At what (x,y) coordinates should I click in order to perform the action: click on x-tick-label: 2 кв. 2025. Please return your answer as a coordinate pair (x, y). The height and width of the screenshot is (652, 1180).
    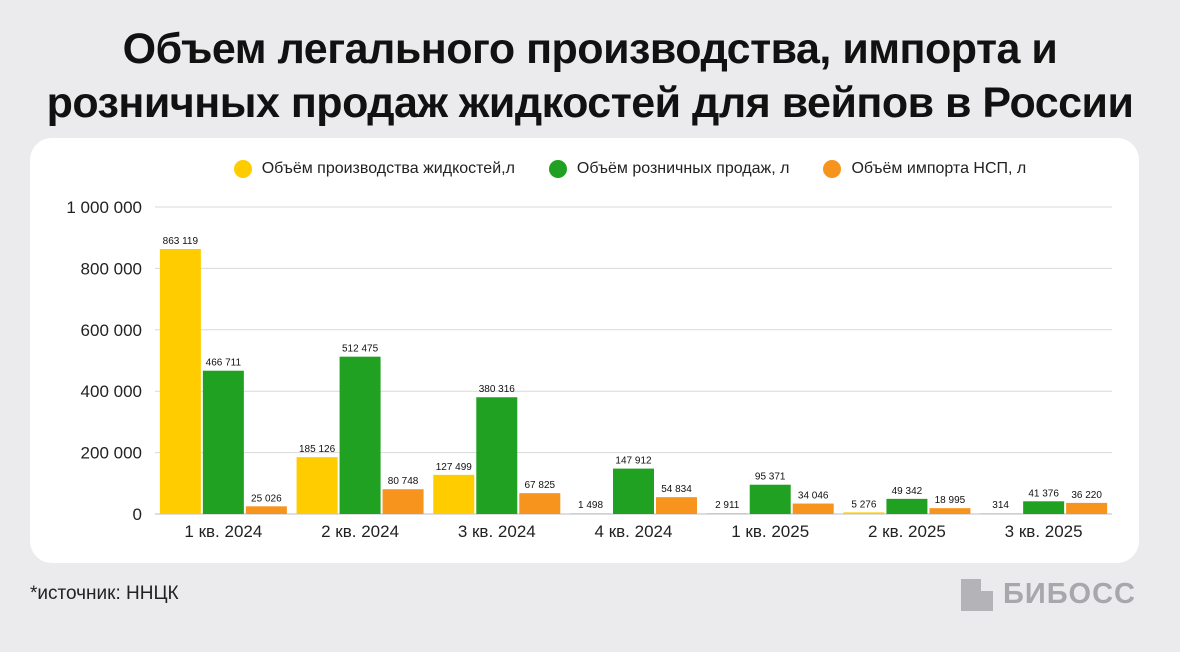
    Looking at the image, I should click on (907, 531).